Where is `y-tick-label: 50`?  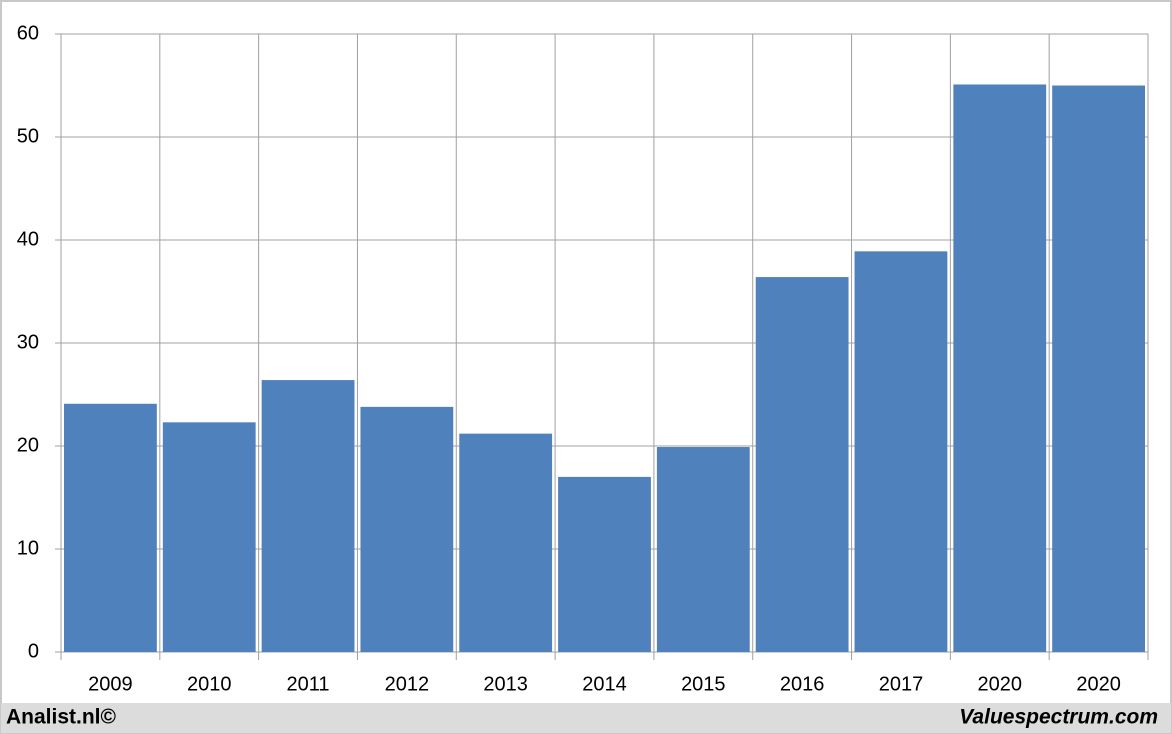
y-tick-label: 50 is located at coordinates (28, 136).